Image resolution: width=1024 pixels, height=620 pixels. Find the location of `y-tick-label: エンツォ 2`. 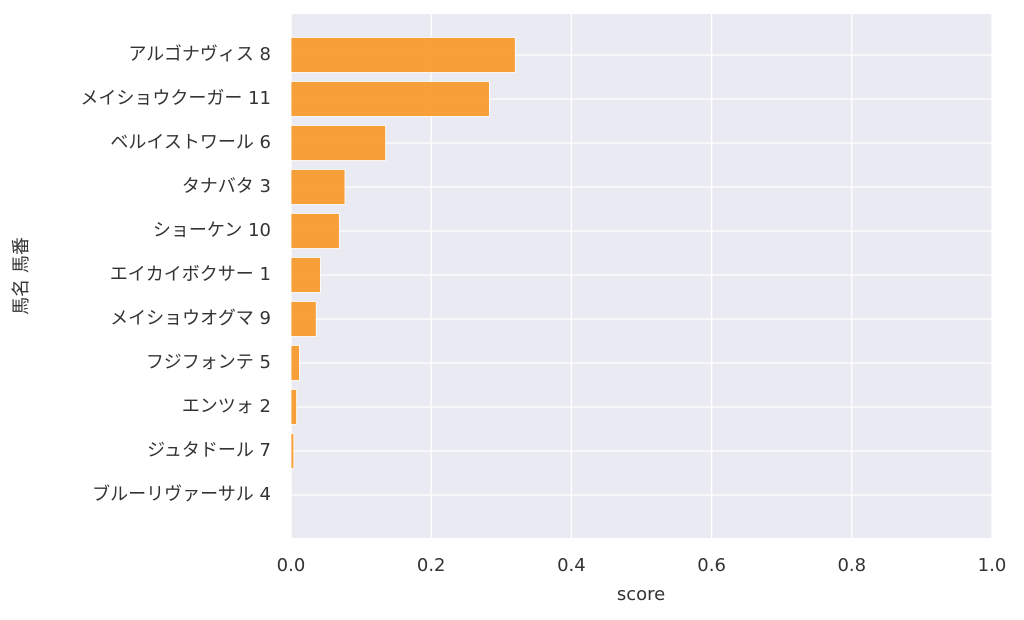

y-tick-label: エンツォ 2 is located at coordinates (226, 406).